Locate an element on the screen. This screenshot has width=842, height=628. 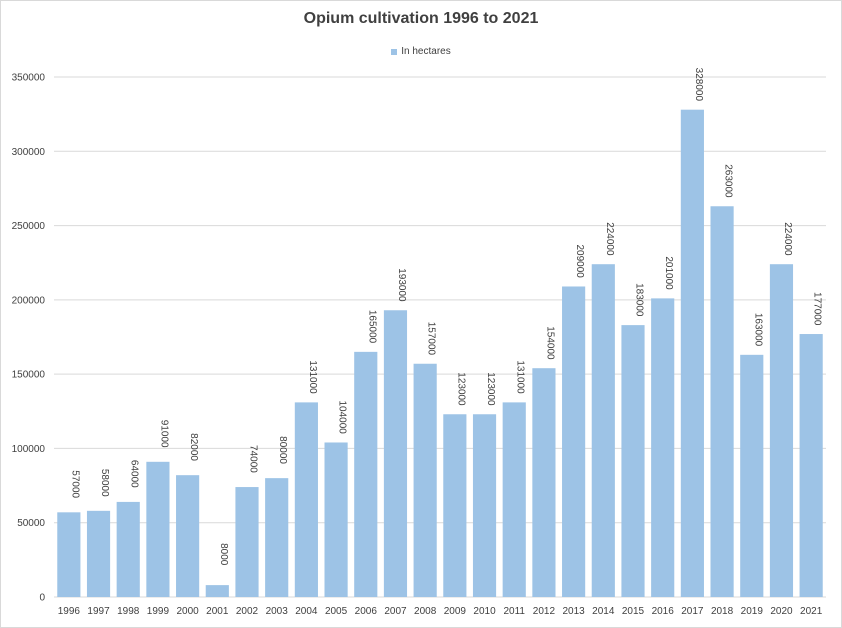
x-tick-label: 2015 is located at coordinates (633, 611).